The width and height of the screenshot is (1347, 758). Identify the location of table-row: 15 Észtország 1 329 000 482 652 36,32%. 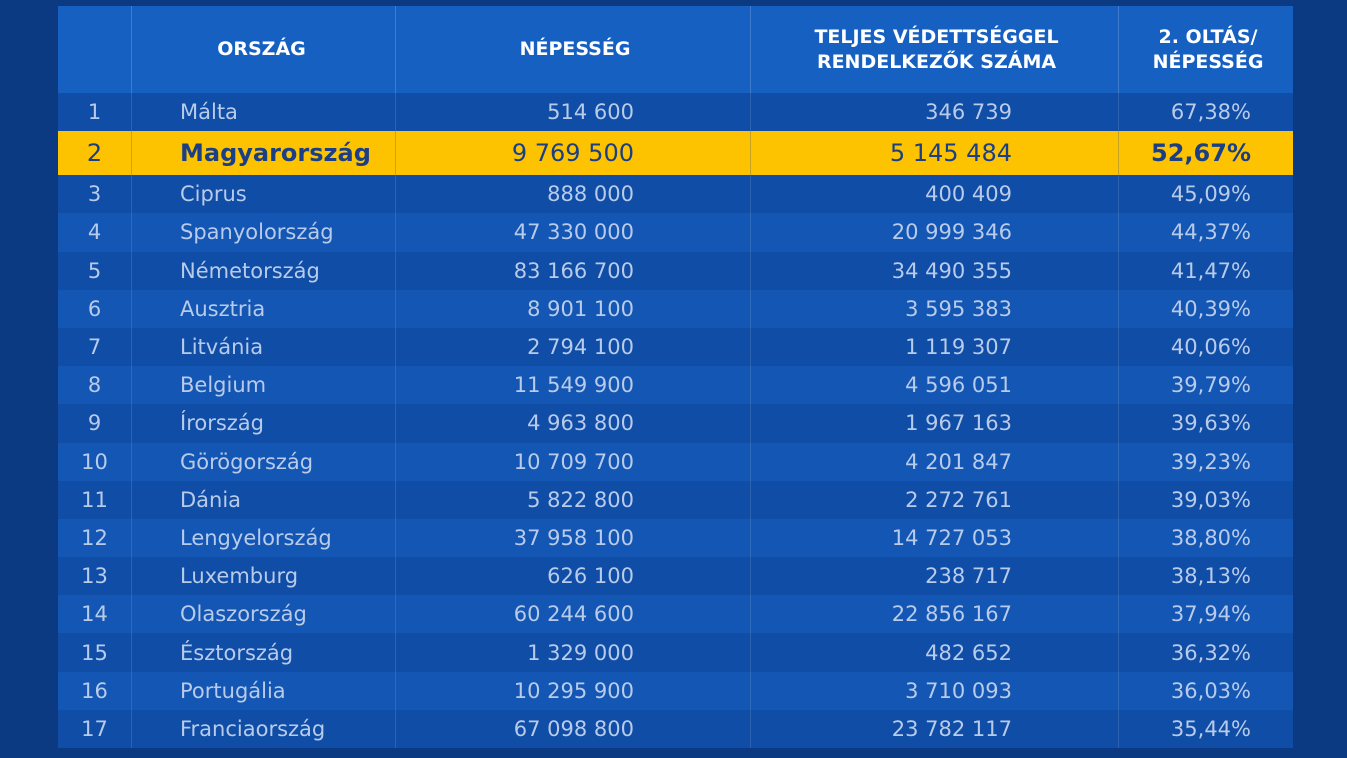
(675, 652).